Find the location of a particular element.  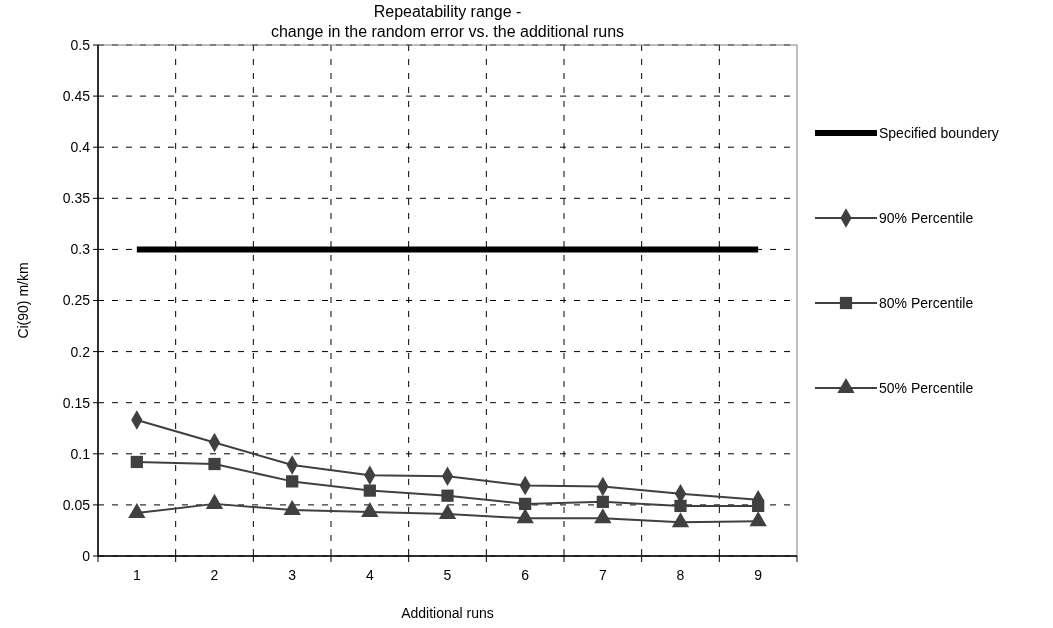

x-tick-label: 2 is located at coordinates (214, 575).